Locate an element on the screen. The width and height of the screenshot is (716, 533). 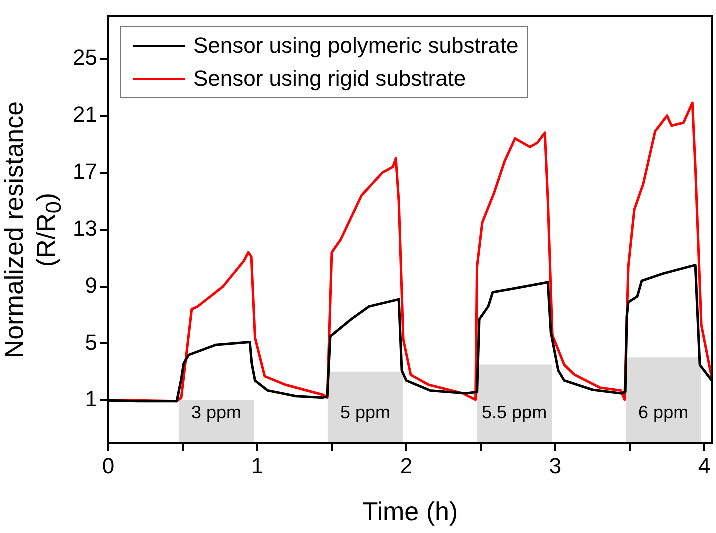
data-label: 6 ppm is located at coordinates (663, 413).